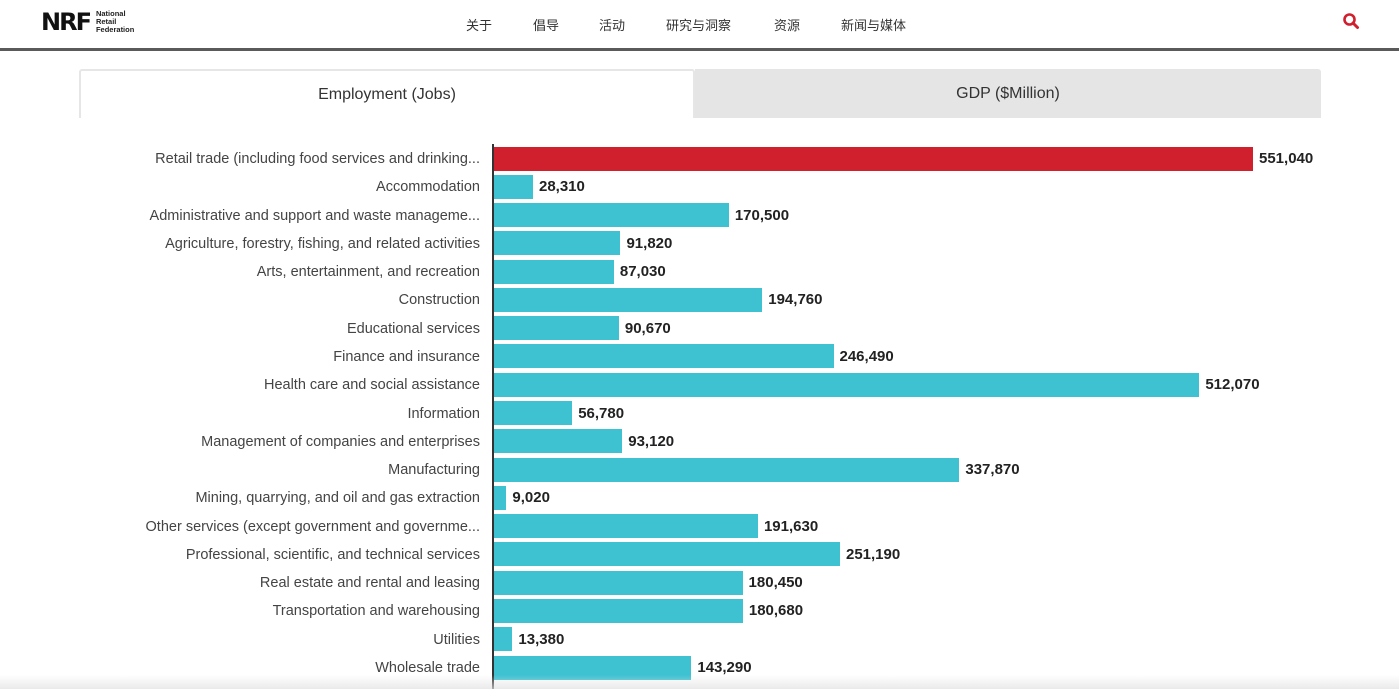 The image size is (1399, 689). I want to click on search-icon, so click(1351, 21).